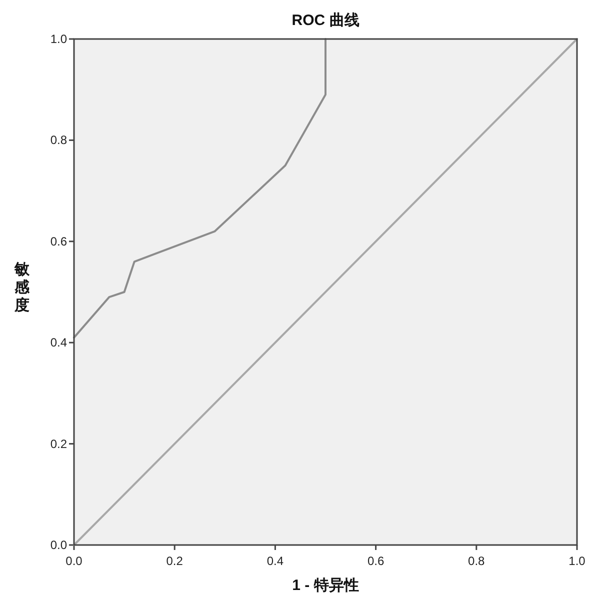  Describe the element at coordinates (59, 140) in the screenshot. I see `y-tick-label: 0.8` at that location.